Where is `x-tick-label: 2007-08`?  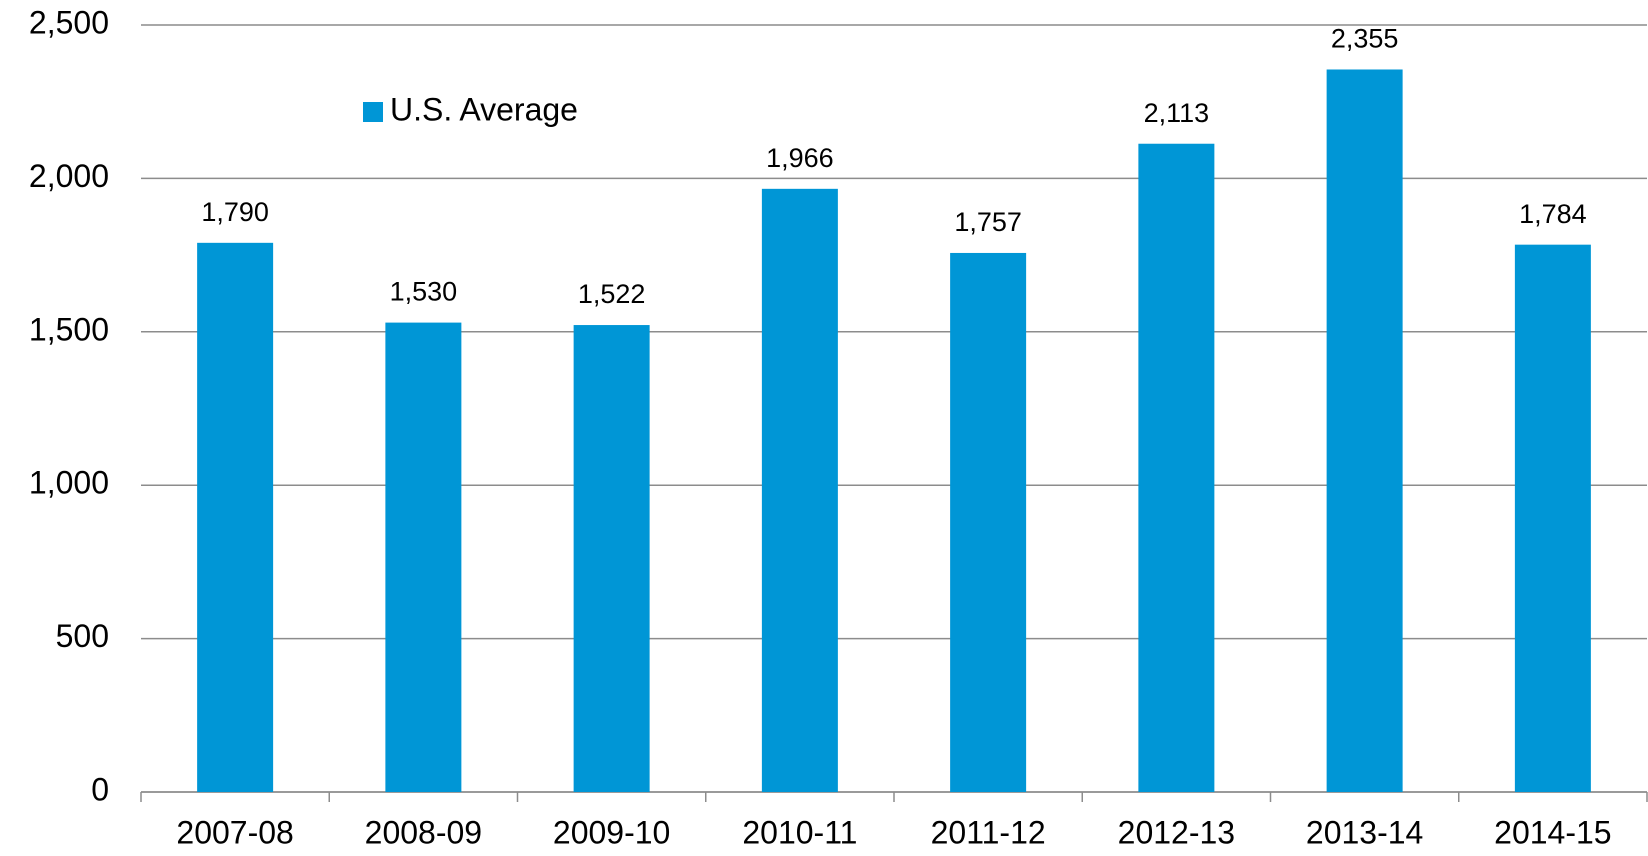
x-tick-label: 2007-08 is located at coordinates (234, 832).